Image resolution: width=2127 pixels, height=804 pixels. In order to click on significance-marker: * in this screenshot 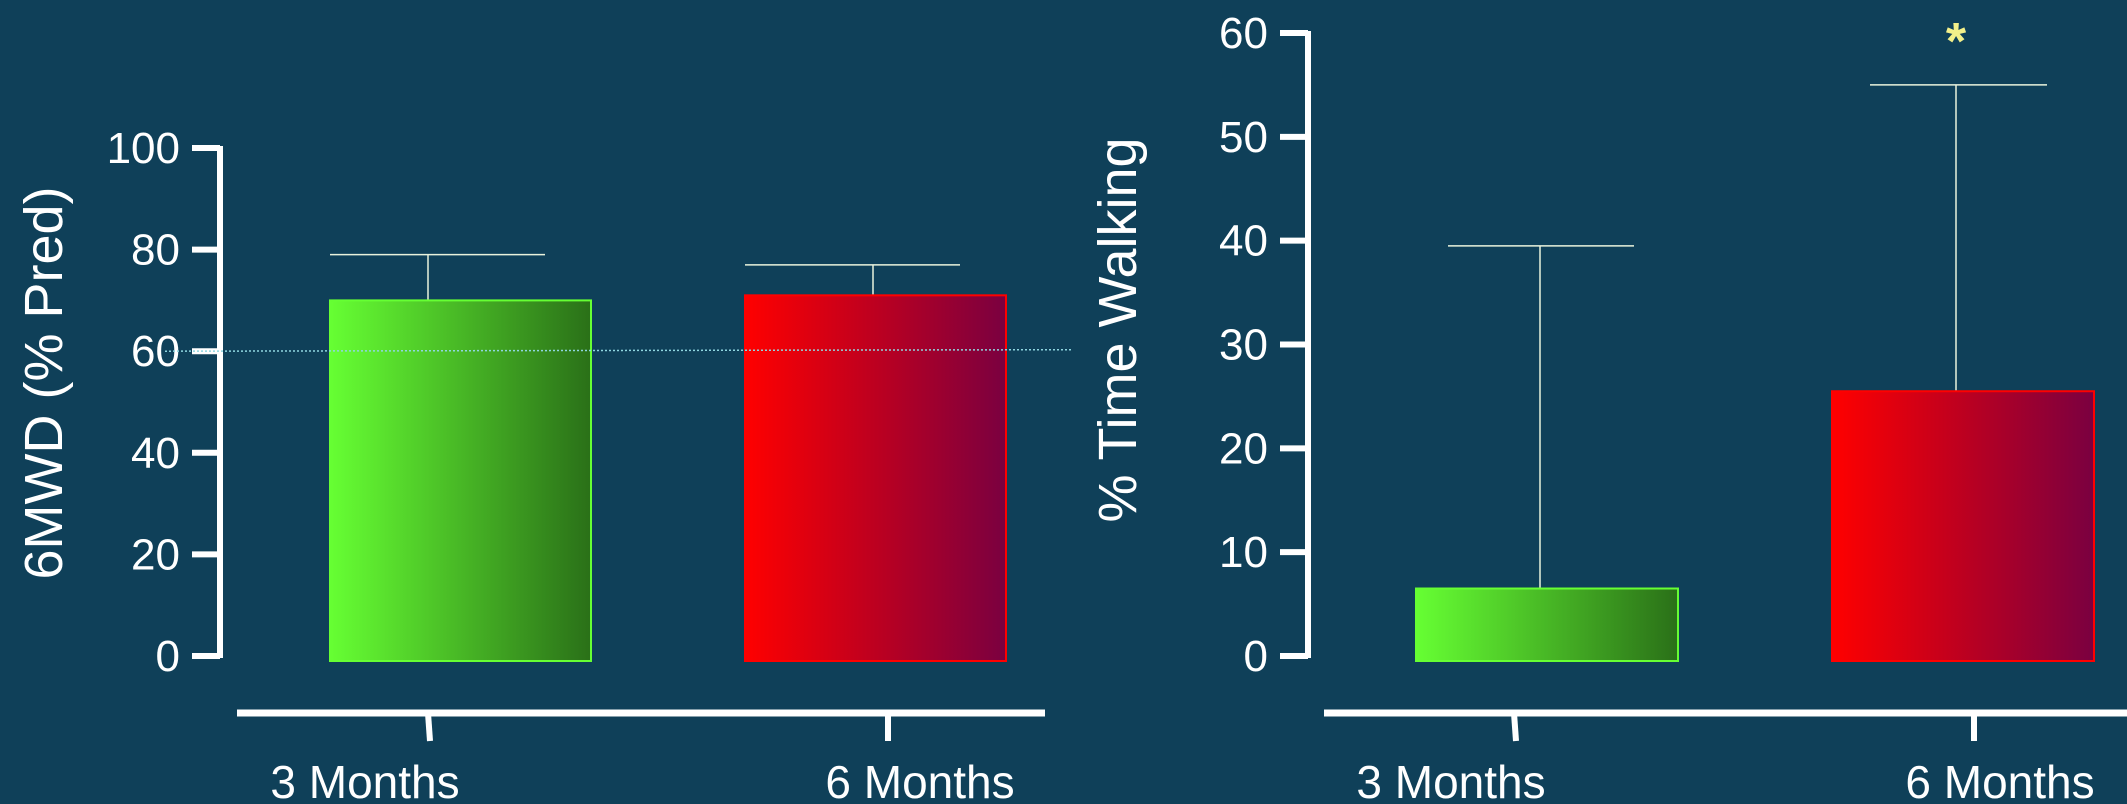, I will do `click(1956, 42)`.